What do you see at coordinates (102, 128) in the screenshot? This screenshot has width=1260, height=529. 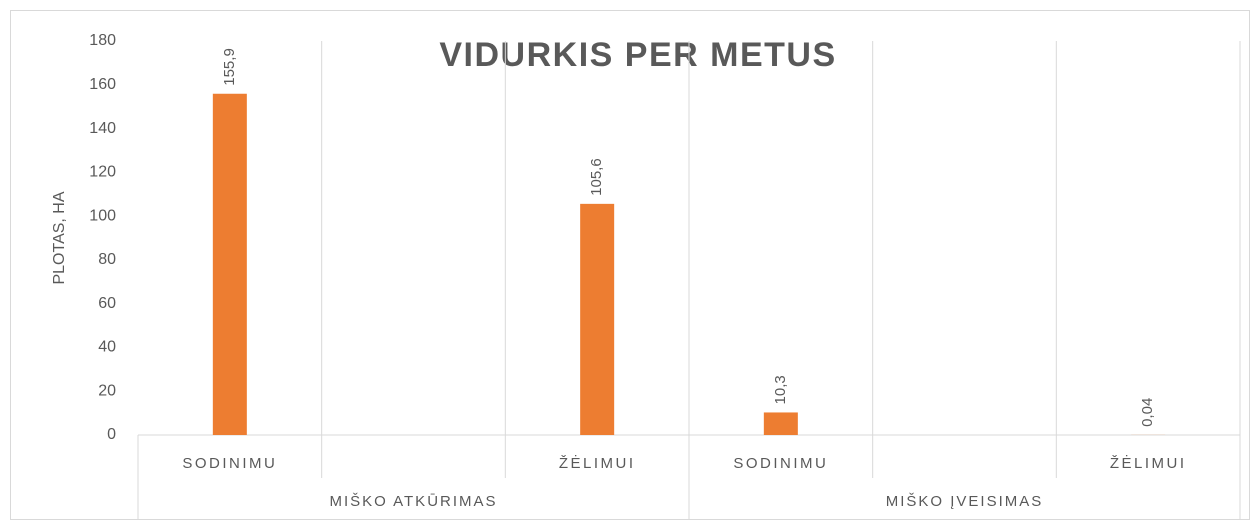 I see `y-tick-label: 140` at bounding box center [102, 128].